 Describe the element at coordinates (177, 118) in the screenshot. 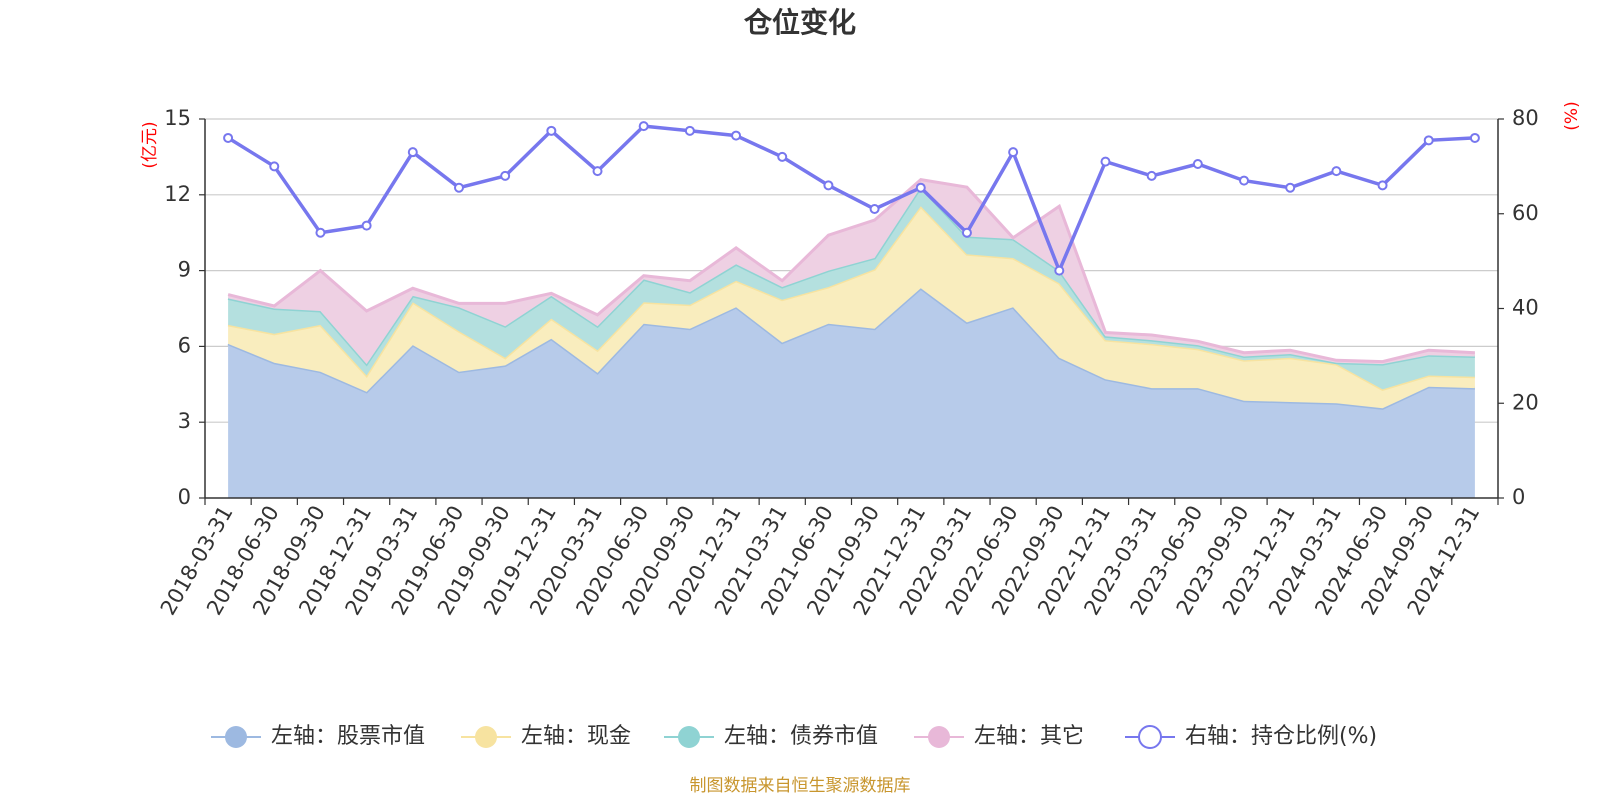

I see `left-tick-label: 15` at that location.